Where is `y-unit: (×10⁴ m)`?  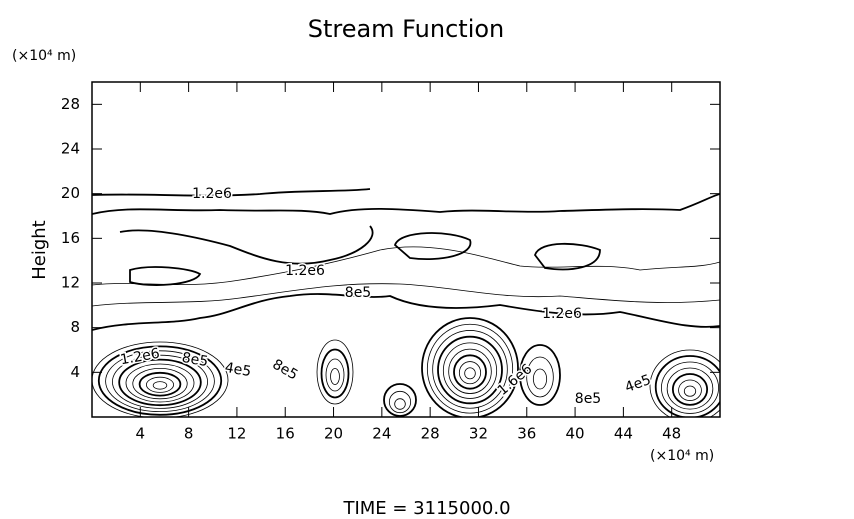
y-unit: (×10⁴ m) is located at coordinates (44, 56).